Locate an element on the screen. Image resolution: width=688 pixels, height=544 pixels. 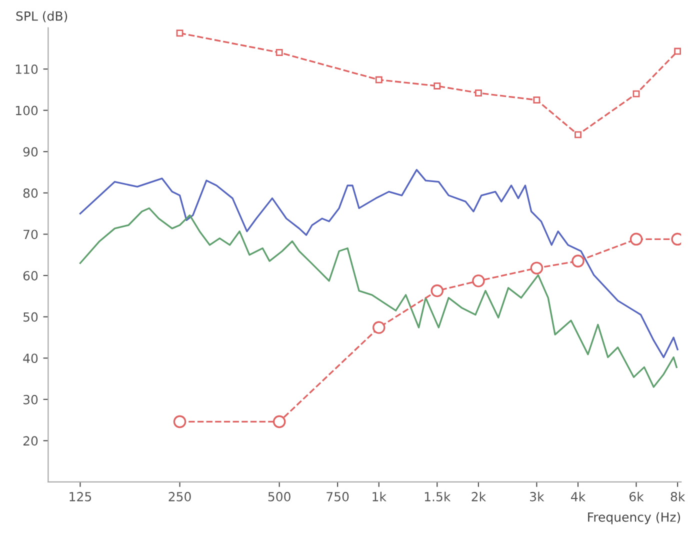
x-tick-label: 750 is located at coordinates (337, 497).